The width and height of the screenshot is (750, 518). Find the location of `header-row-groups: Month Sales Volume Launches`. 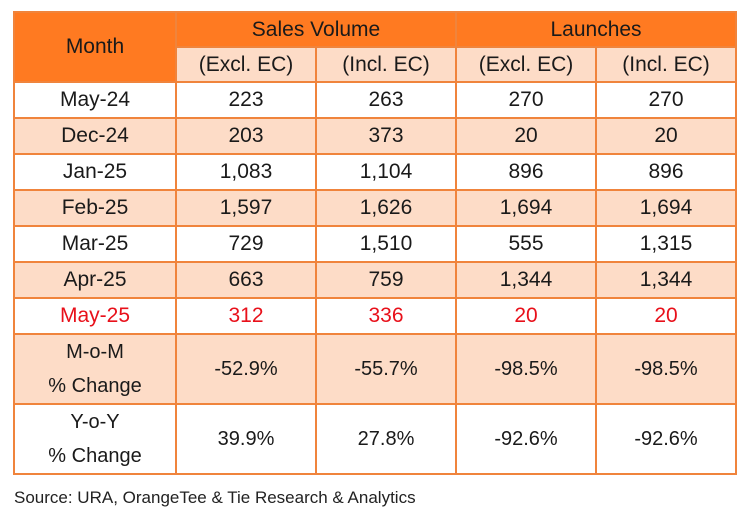

header-row-groups: Month Sales Volume Launches is located at coordinates (375, 47).